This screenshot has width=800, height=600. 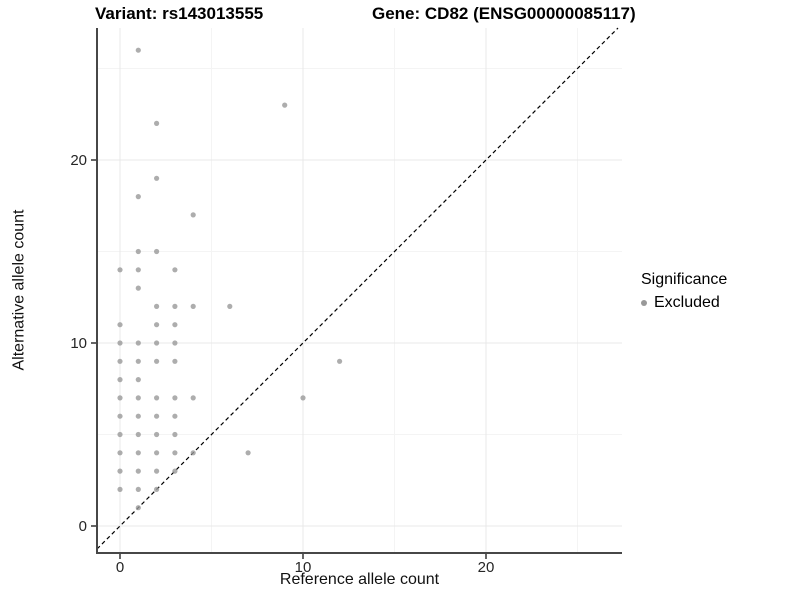 What do you see at coordinates (504, 13) in the screenshot?
I see `plot-title-gene: Gene: CD82 (ENSG00000085117)` at bounding box center [504, 13].